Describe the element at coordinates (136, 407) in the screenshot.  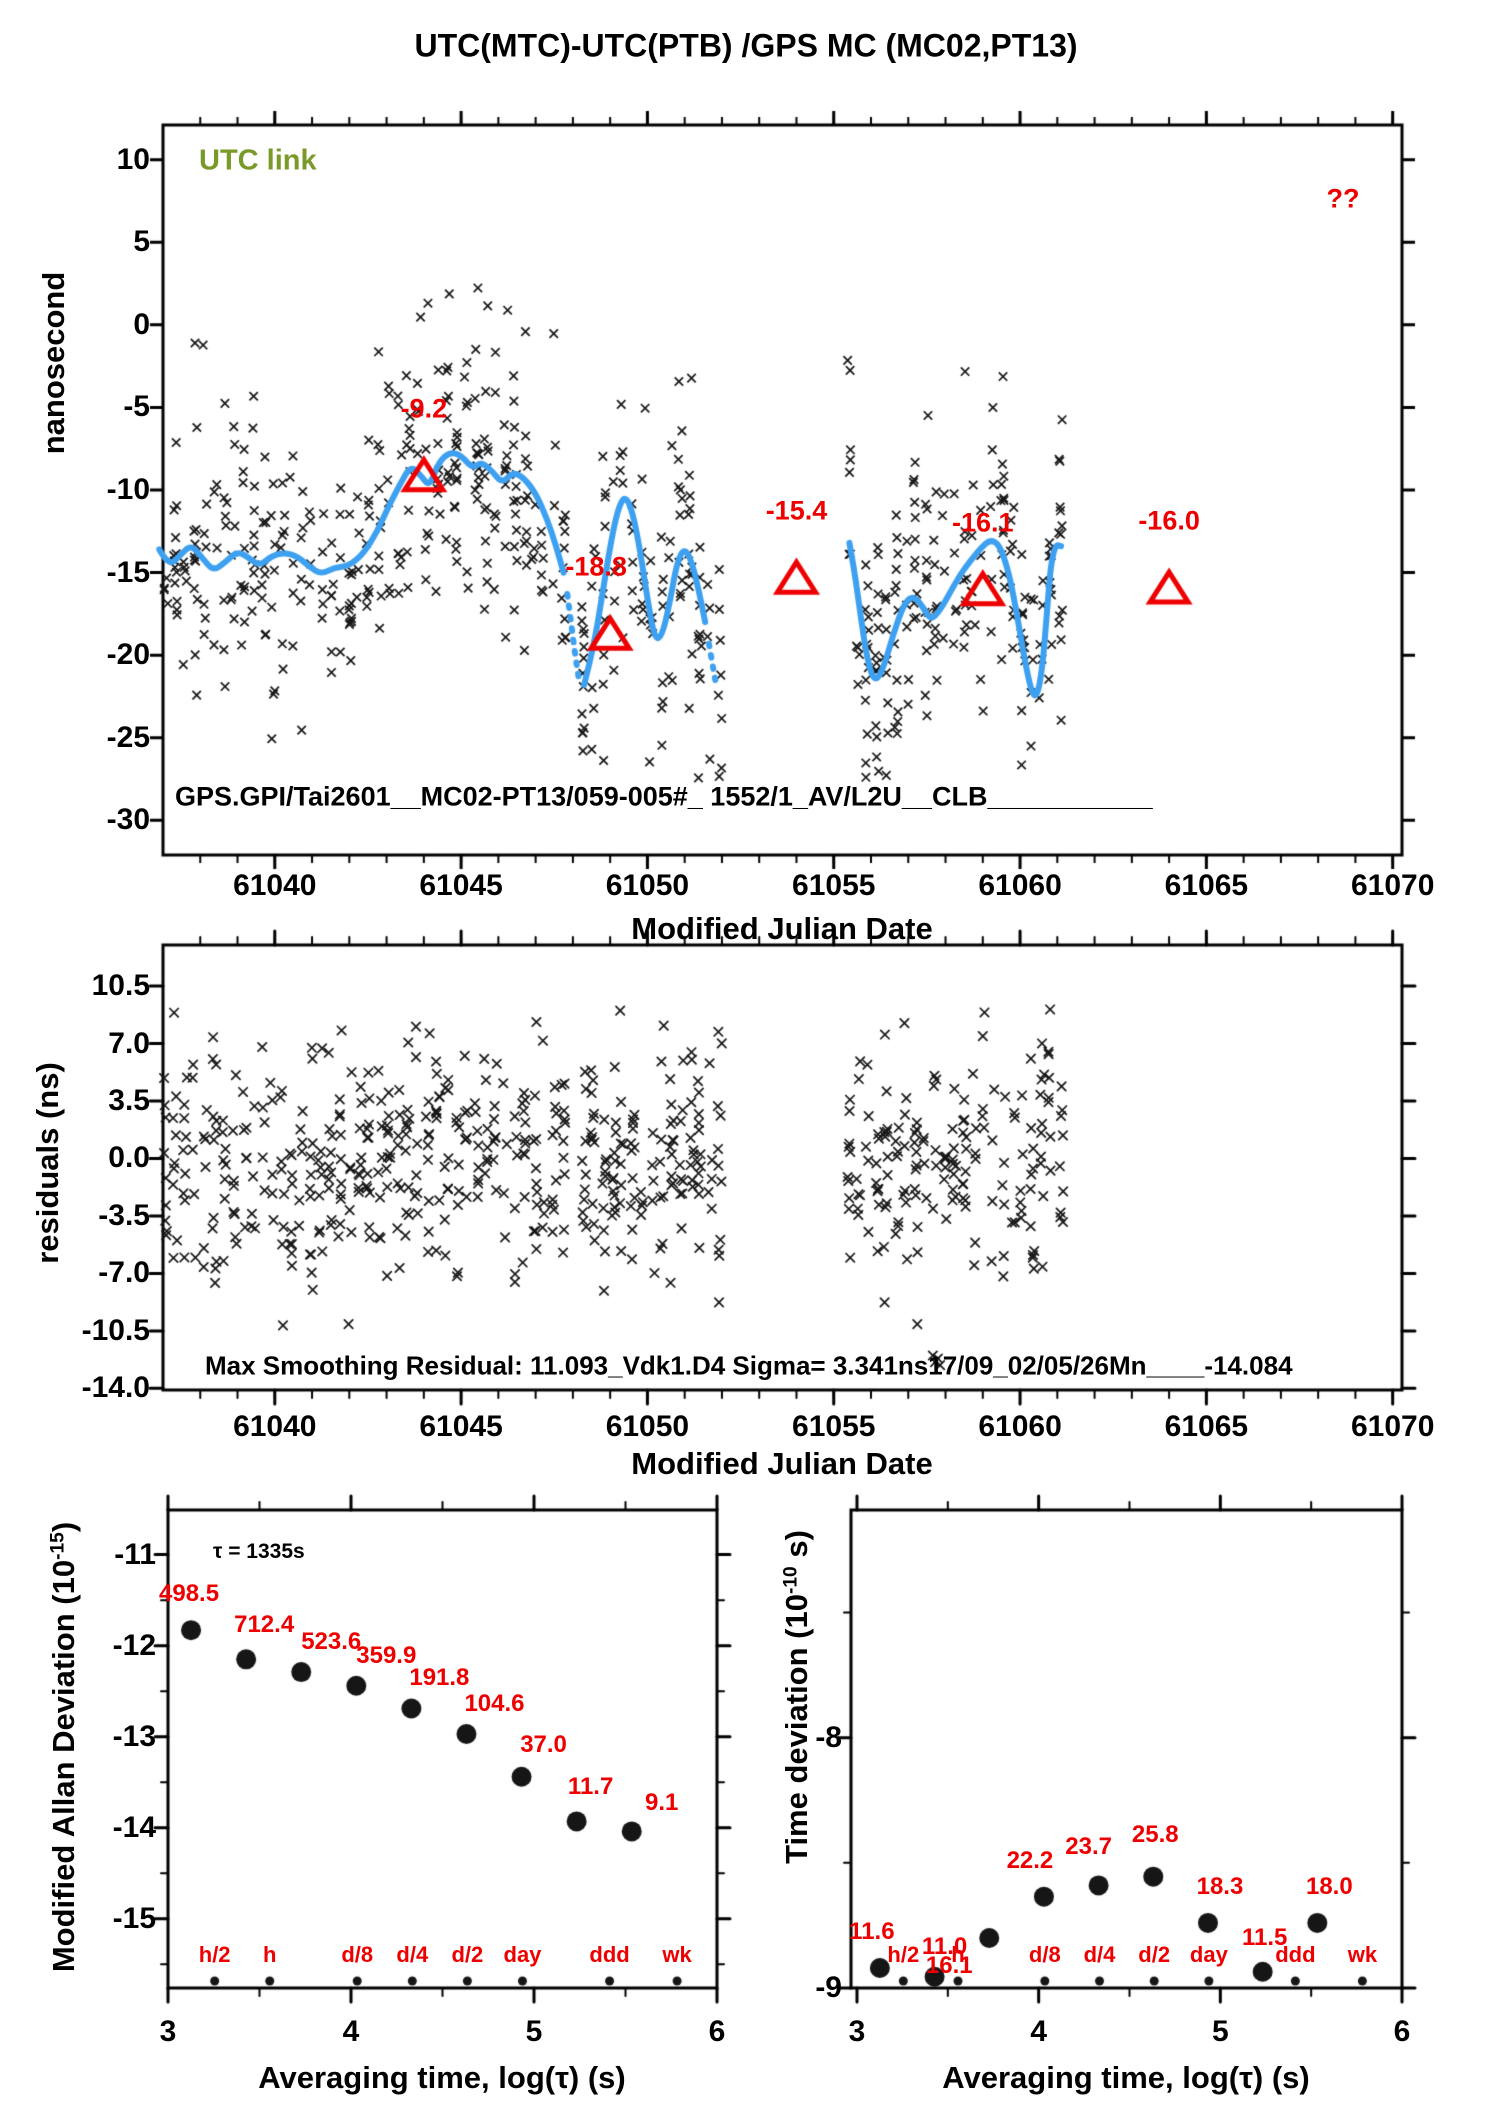
I see `top-y-tick-label: -5` at that location.